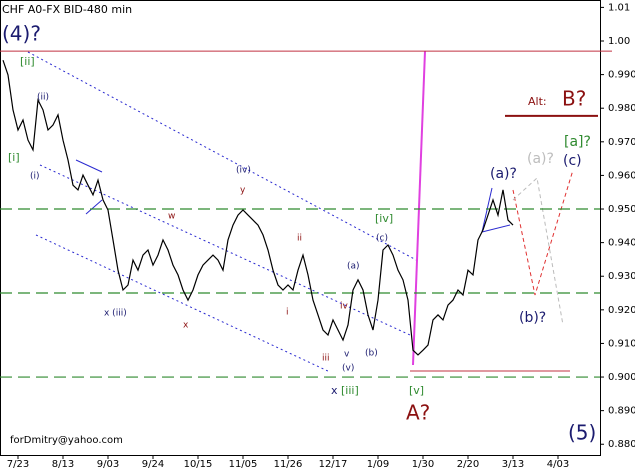 Image resolution: width=635 pixels, height=474 pixels. What do you see at coordinates (558, 464) in the screenshot?
I see `x-tick-label: 4/03` at bounding box center [558, 464].